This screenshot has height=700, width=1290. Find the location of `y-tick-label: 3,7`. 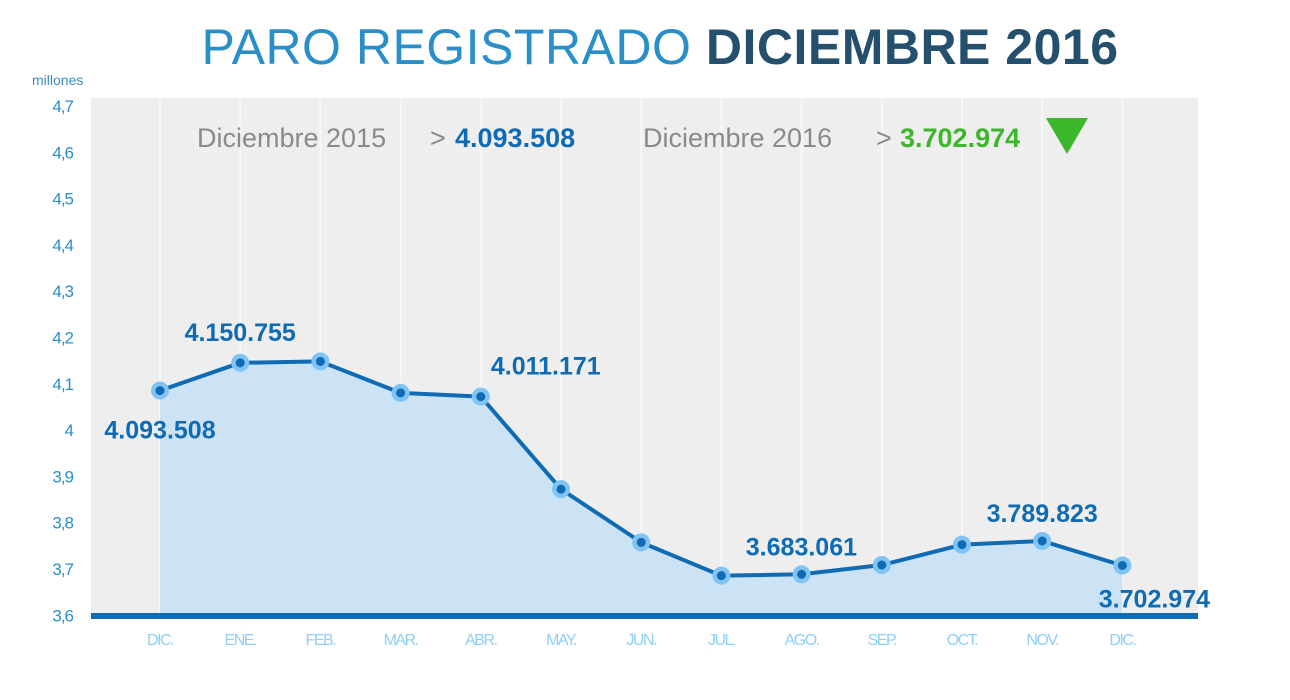

y-tick-label: 3,7 is located at coordinates (62, 569).